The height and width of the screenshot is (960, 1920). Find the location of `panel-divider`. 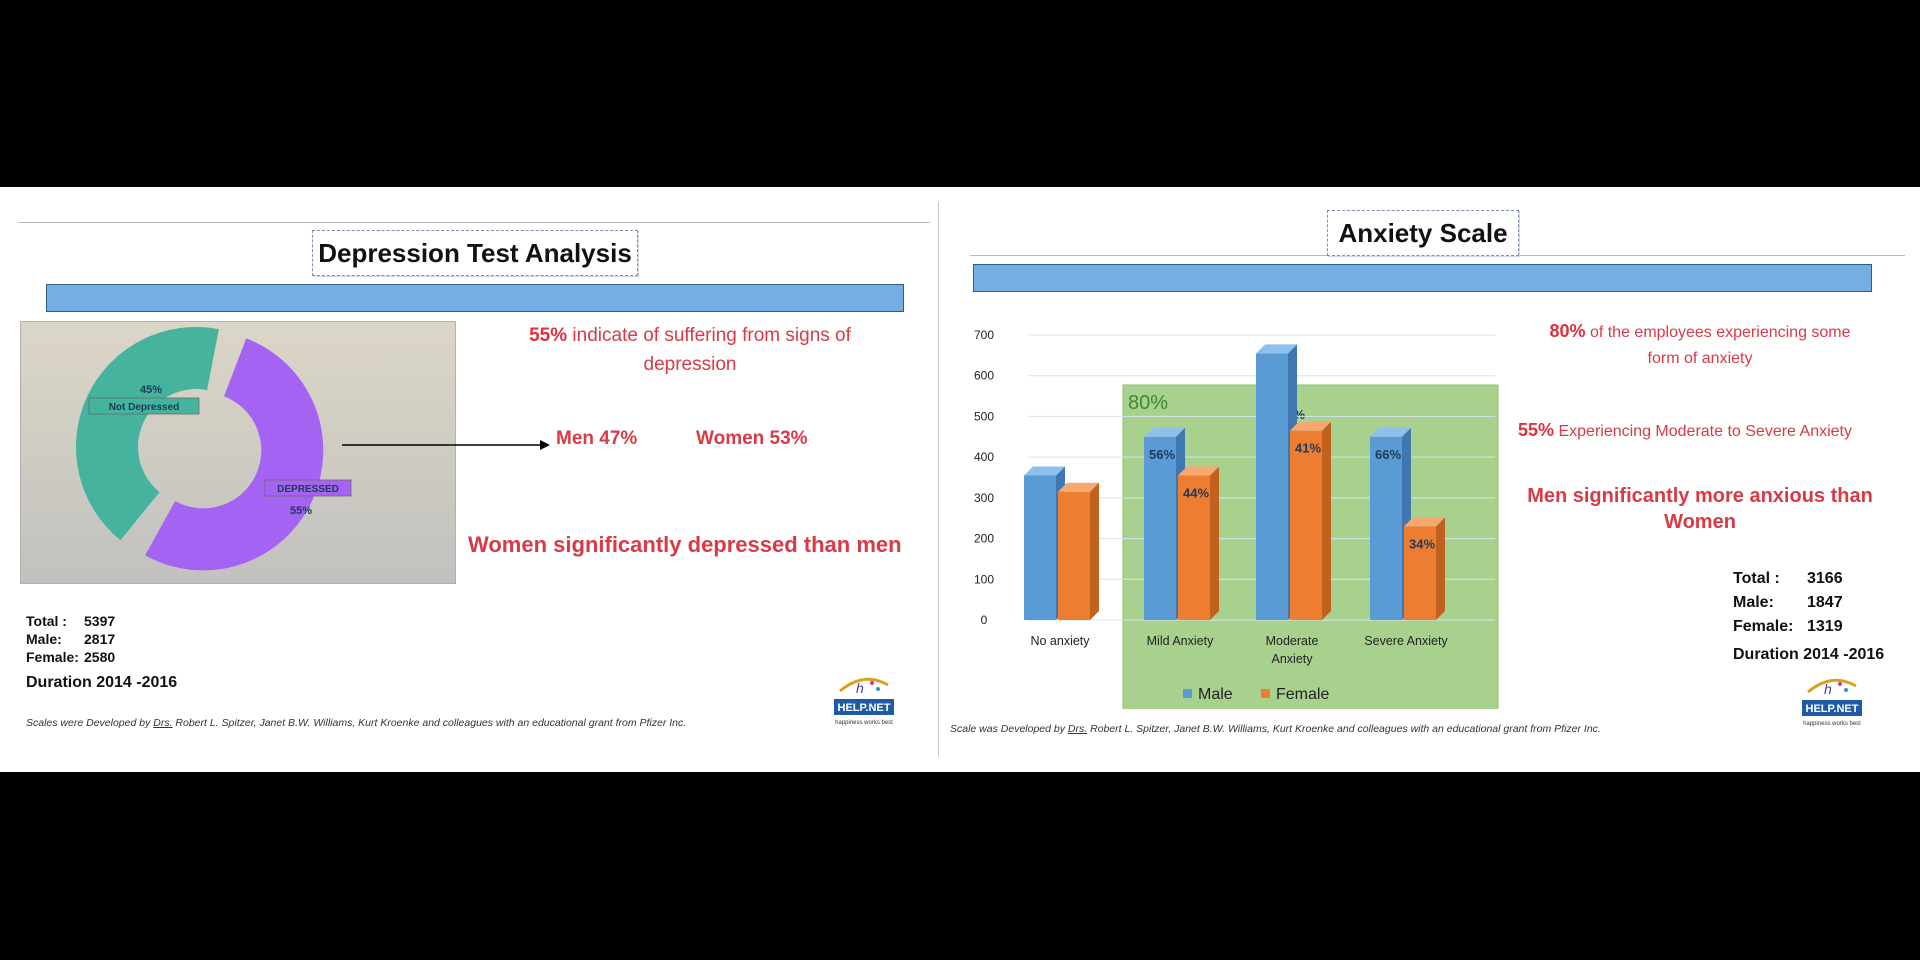

panel-divider is located at coordinates (938, 479).